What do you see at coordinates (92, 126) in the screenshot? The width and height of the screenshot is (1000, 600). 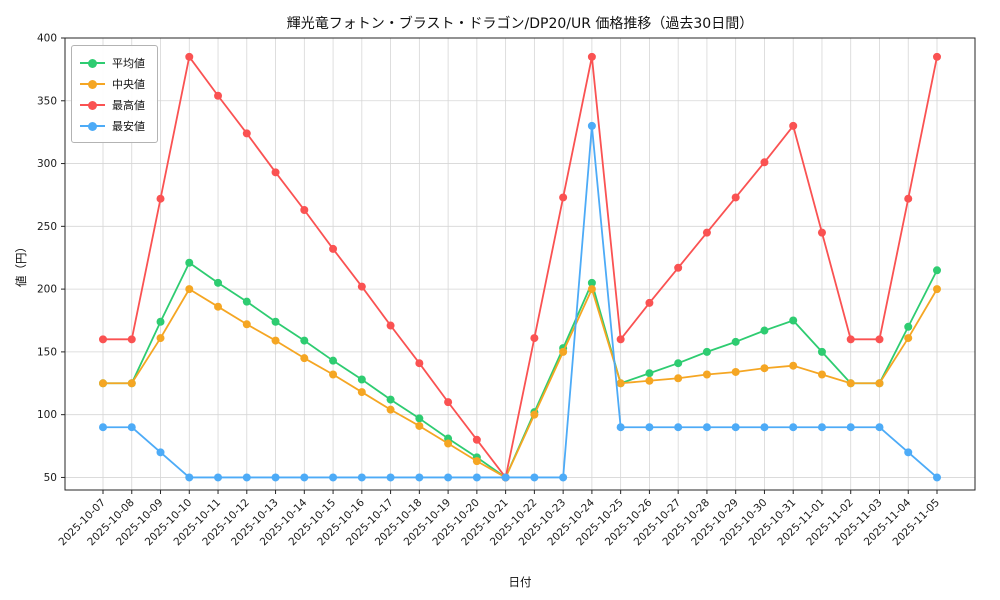 I see `legend-swatch-min-icon` at bounding box center [92, 126].